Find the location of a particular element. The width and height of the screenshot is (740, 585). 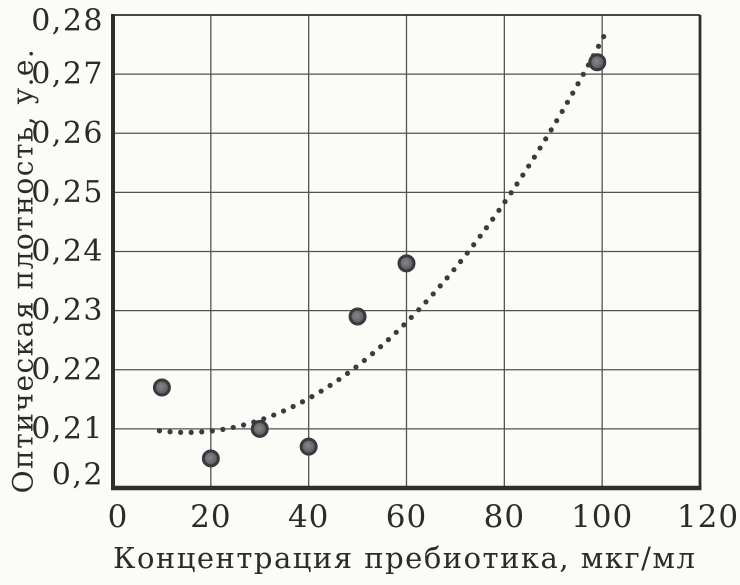

x-tick-label: 60 is located at coordinates (406, 517).